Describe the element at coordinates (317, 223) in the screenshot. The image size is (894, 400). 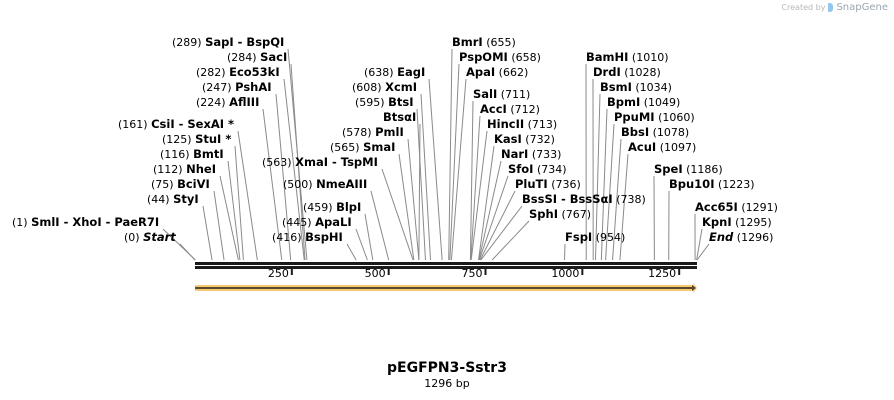
I see `enzyme-label: (445) ApaLI` at that location.